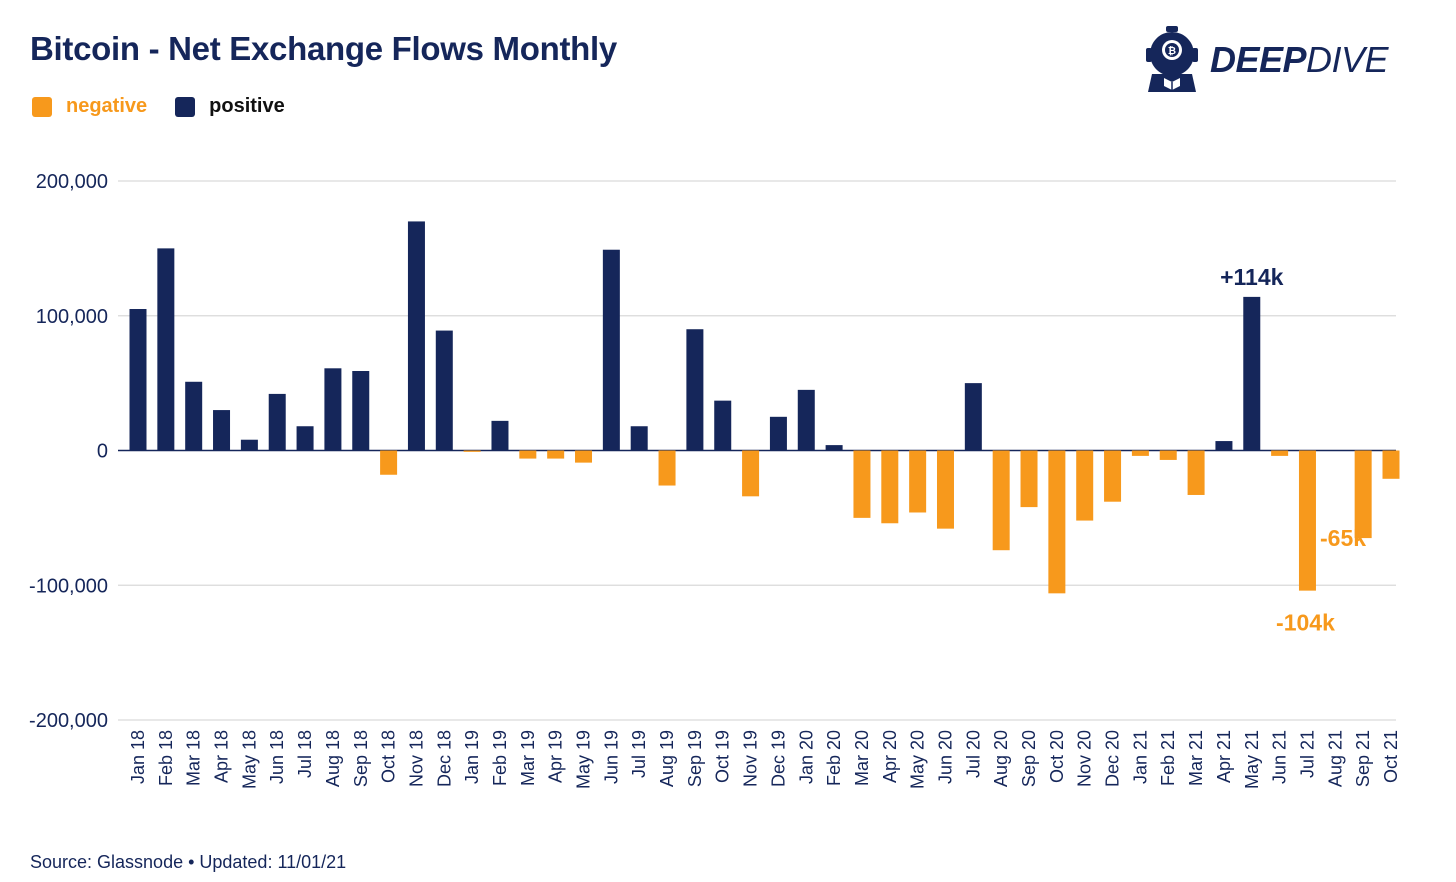 The image size is (1456, 882). I want to click on x-tick-label: Sep 19, so click(695, 758).